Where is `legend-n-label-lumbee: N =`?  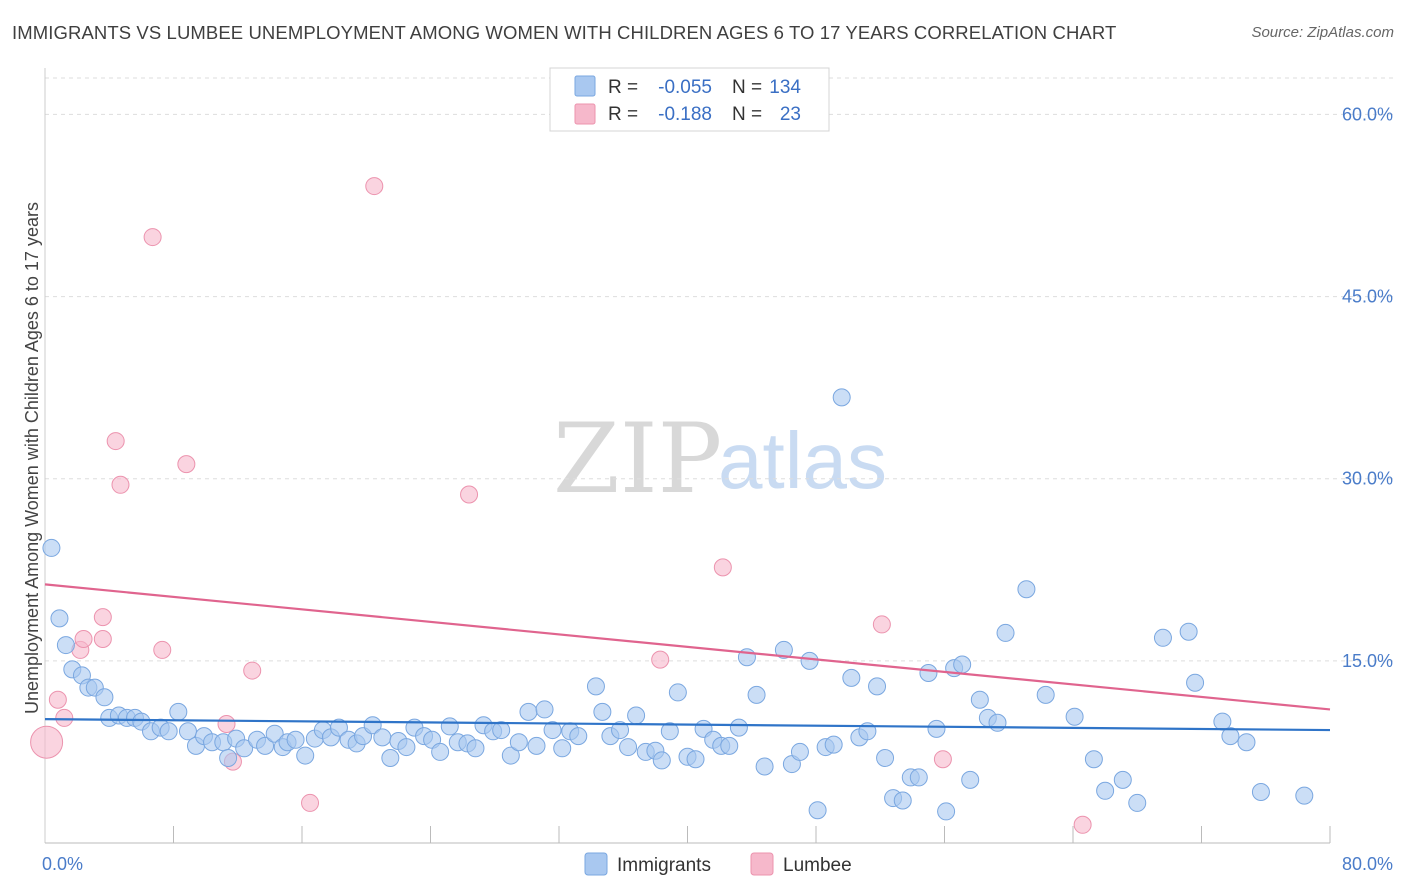
legend-n-label-lumbee: N = is located at coordinates (747, 114).